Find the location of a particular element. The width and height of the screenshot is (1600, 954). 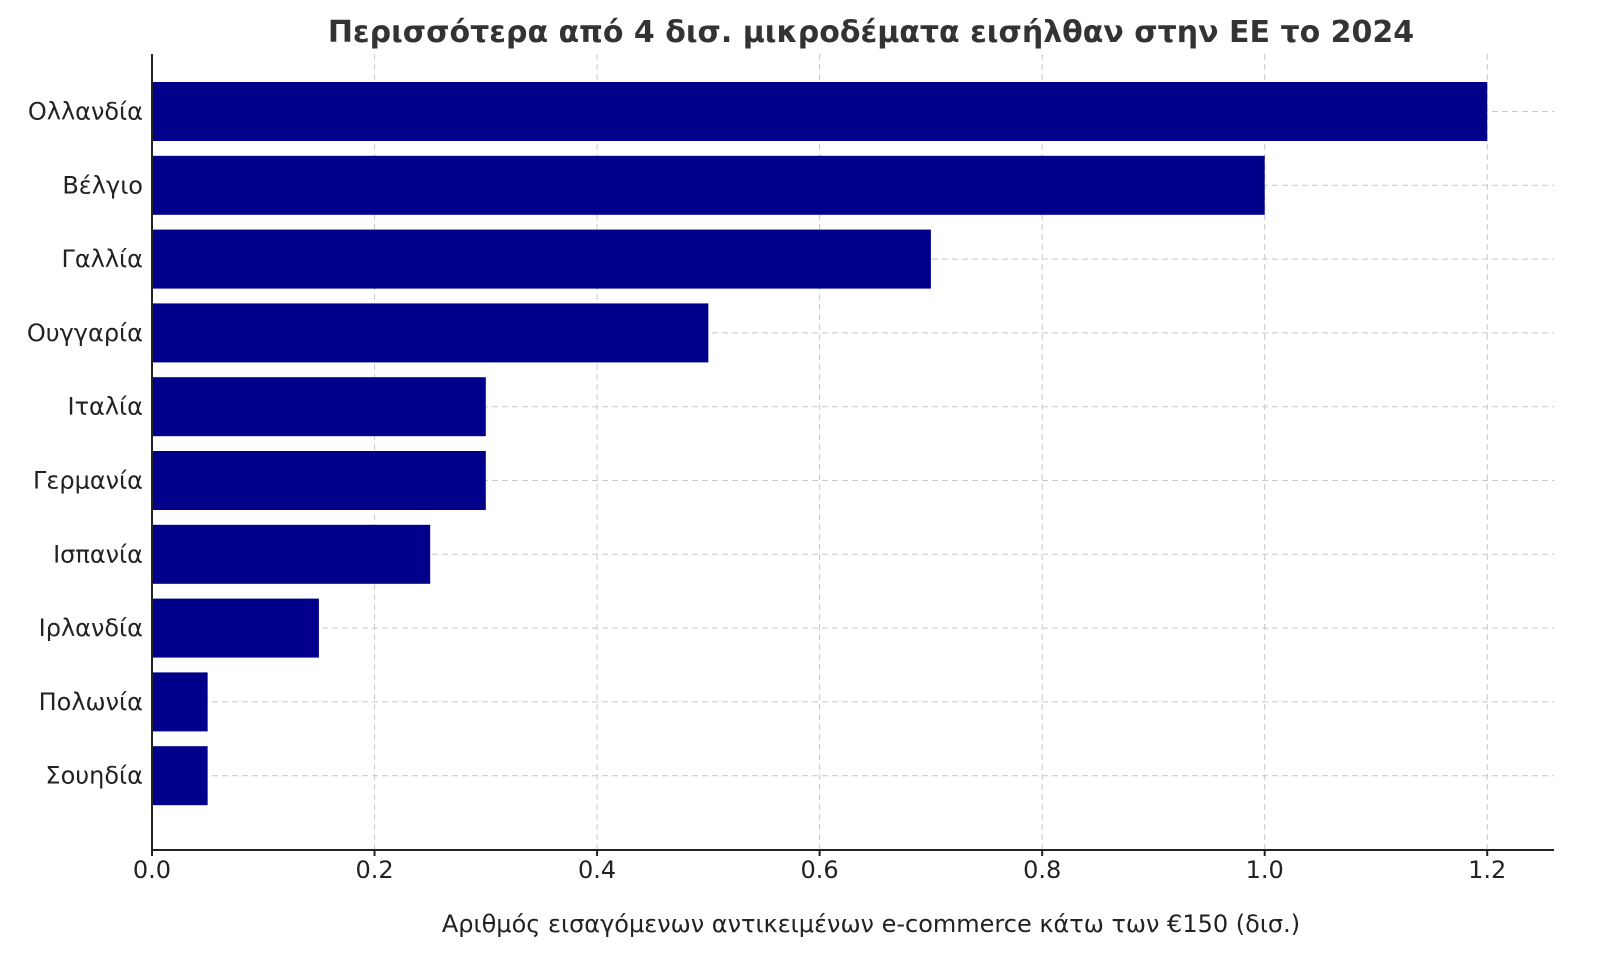

y-tick-label: Ουγγαρία is located at coordinates (85, 333).